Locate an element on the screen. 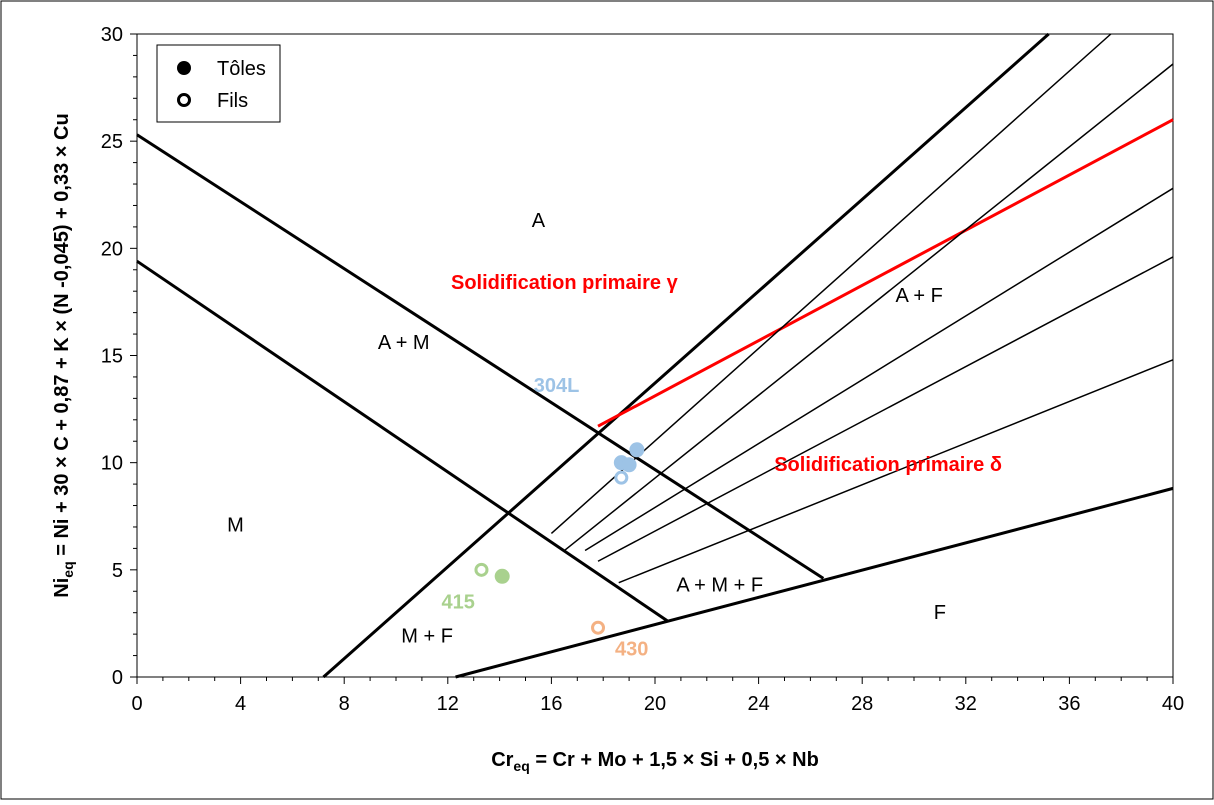  x-tick-label: 0 is located at coordinates (136, 704).